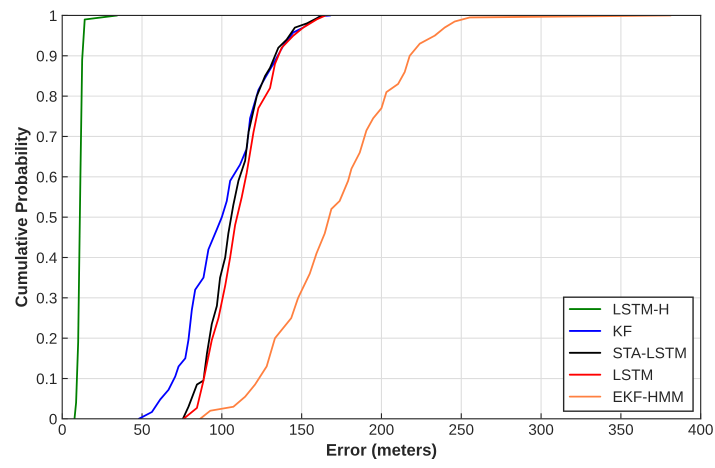 This screenshot has height=468, width=715. What do you see at coordinates (649, 353) in the screenshot?
I see `legend-label: STA-LSTM` at bounding box center [649, 353].